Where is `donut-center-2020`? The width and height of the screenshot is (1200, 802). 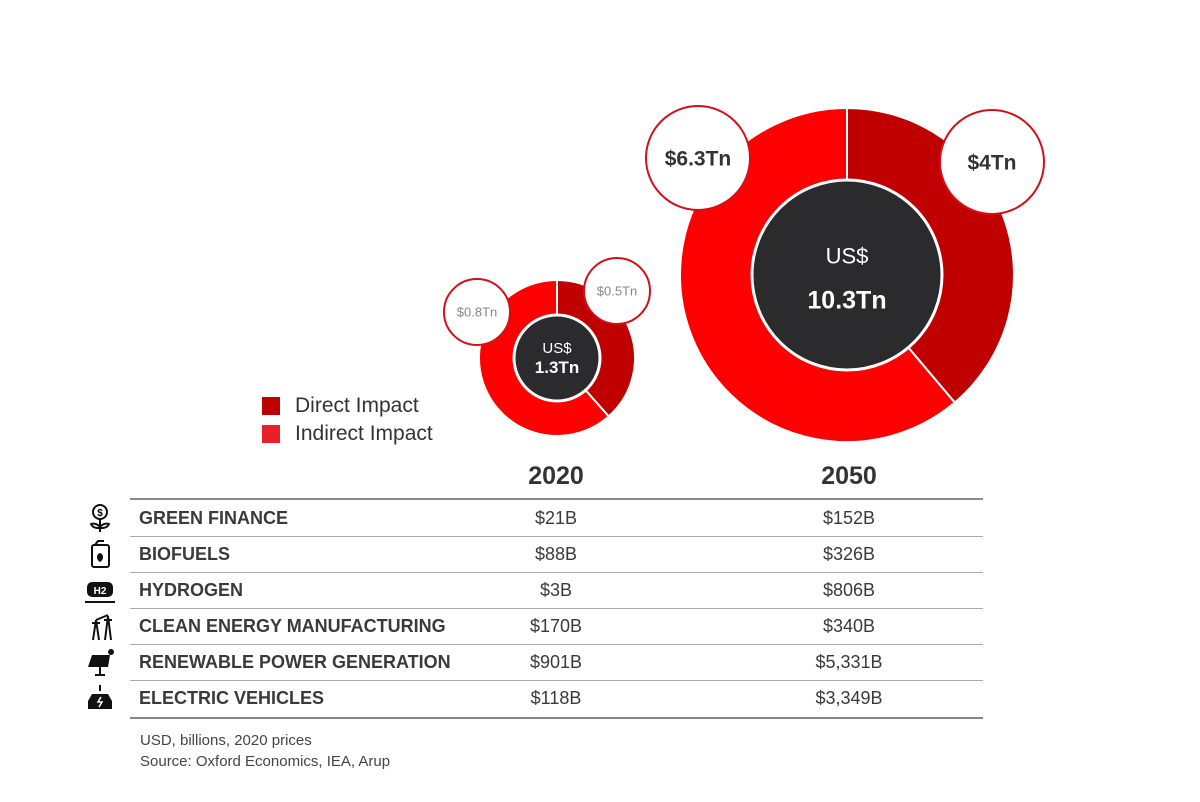 donut-center-2020 is located at coordinates (557, 358).